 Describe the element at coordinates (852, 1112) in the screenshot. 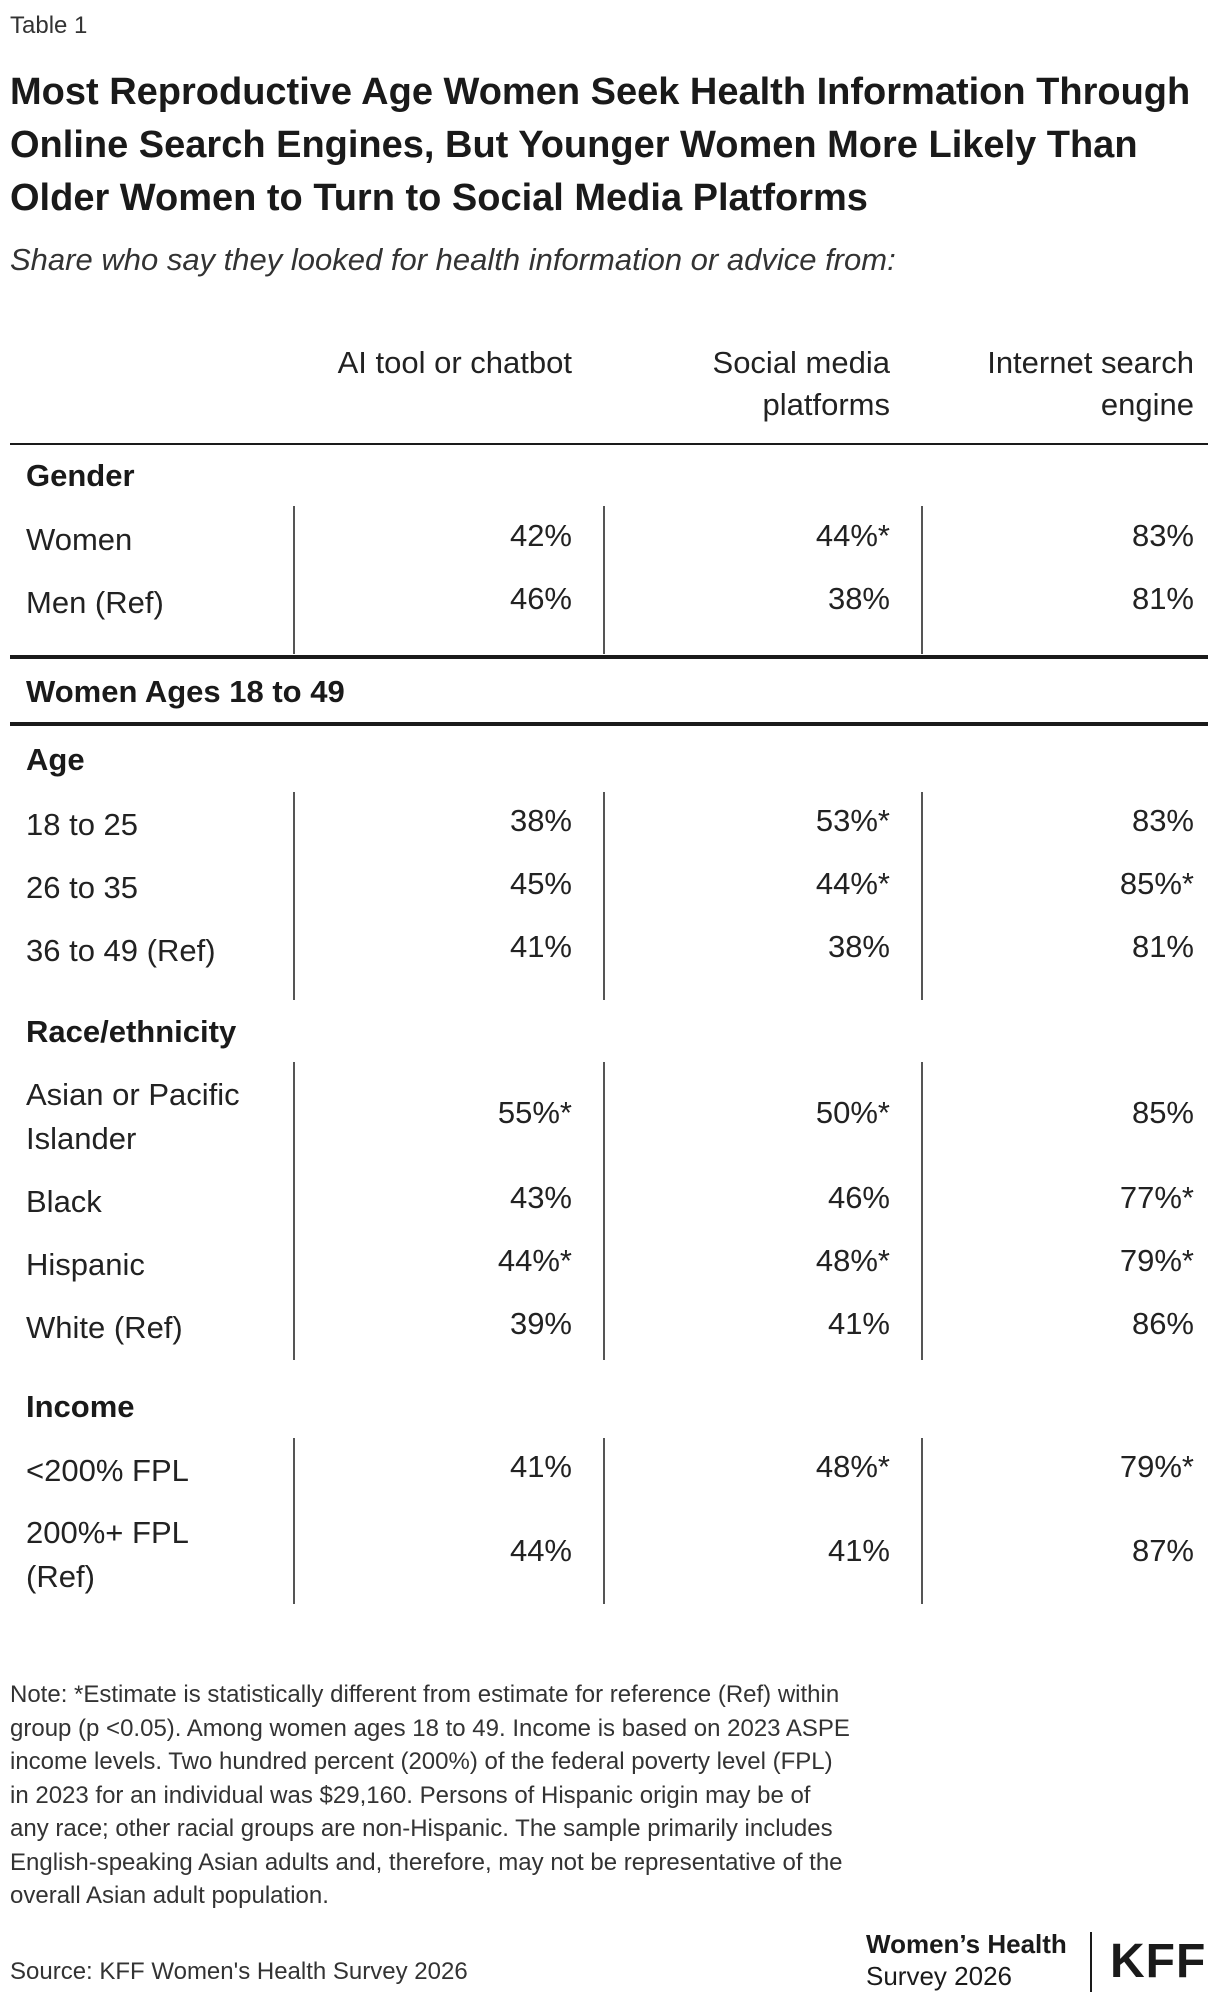

I see `social-media-value: 50%*` at that location.